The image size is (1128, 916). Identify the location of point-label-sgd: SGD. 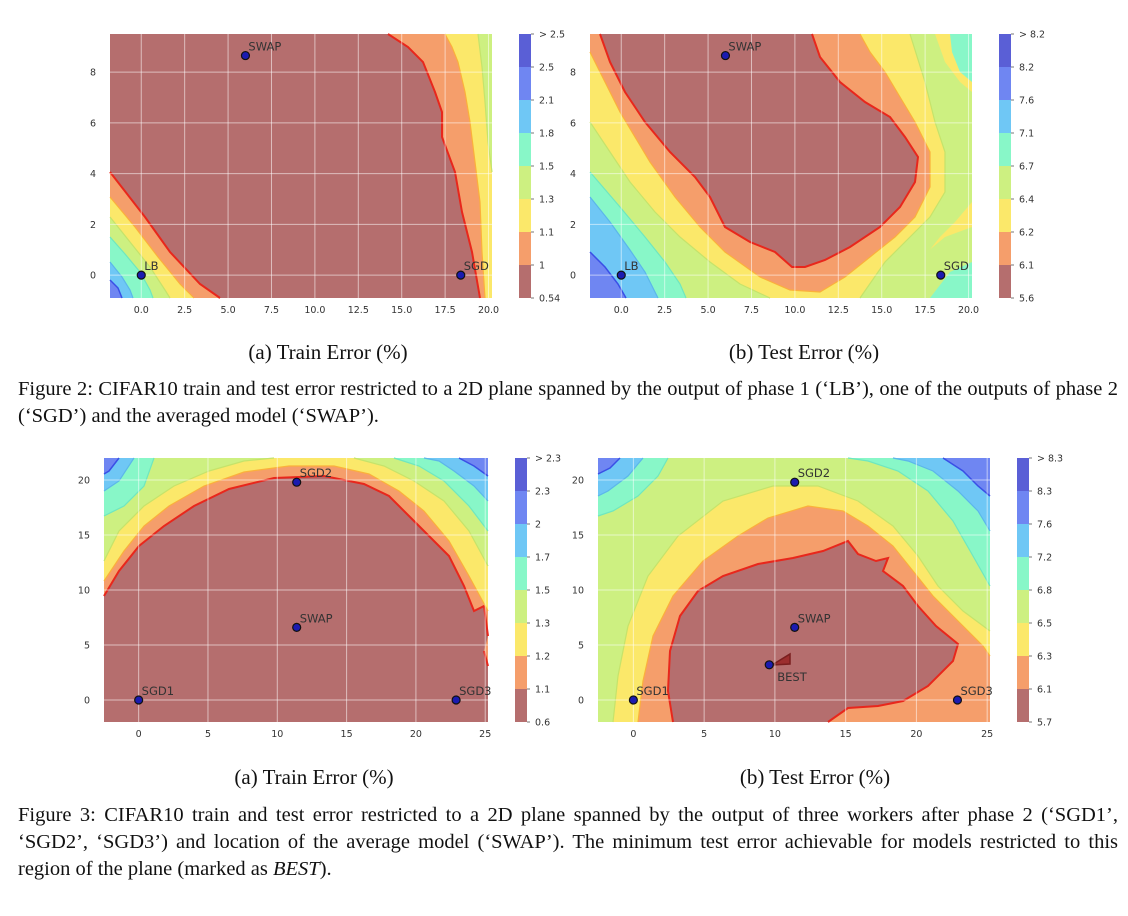
(476, 266).